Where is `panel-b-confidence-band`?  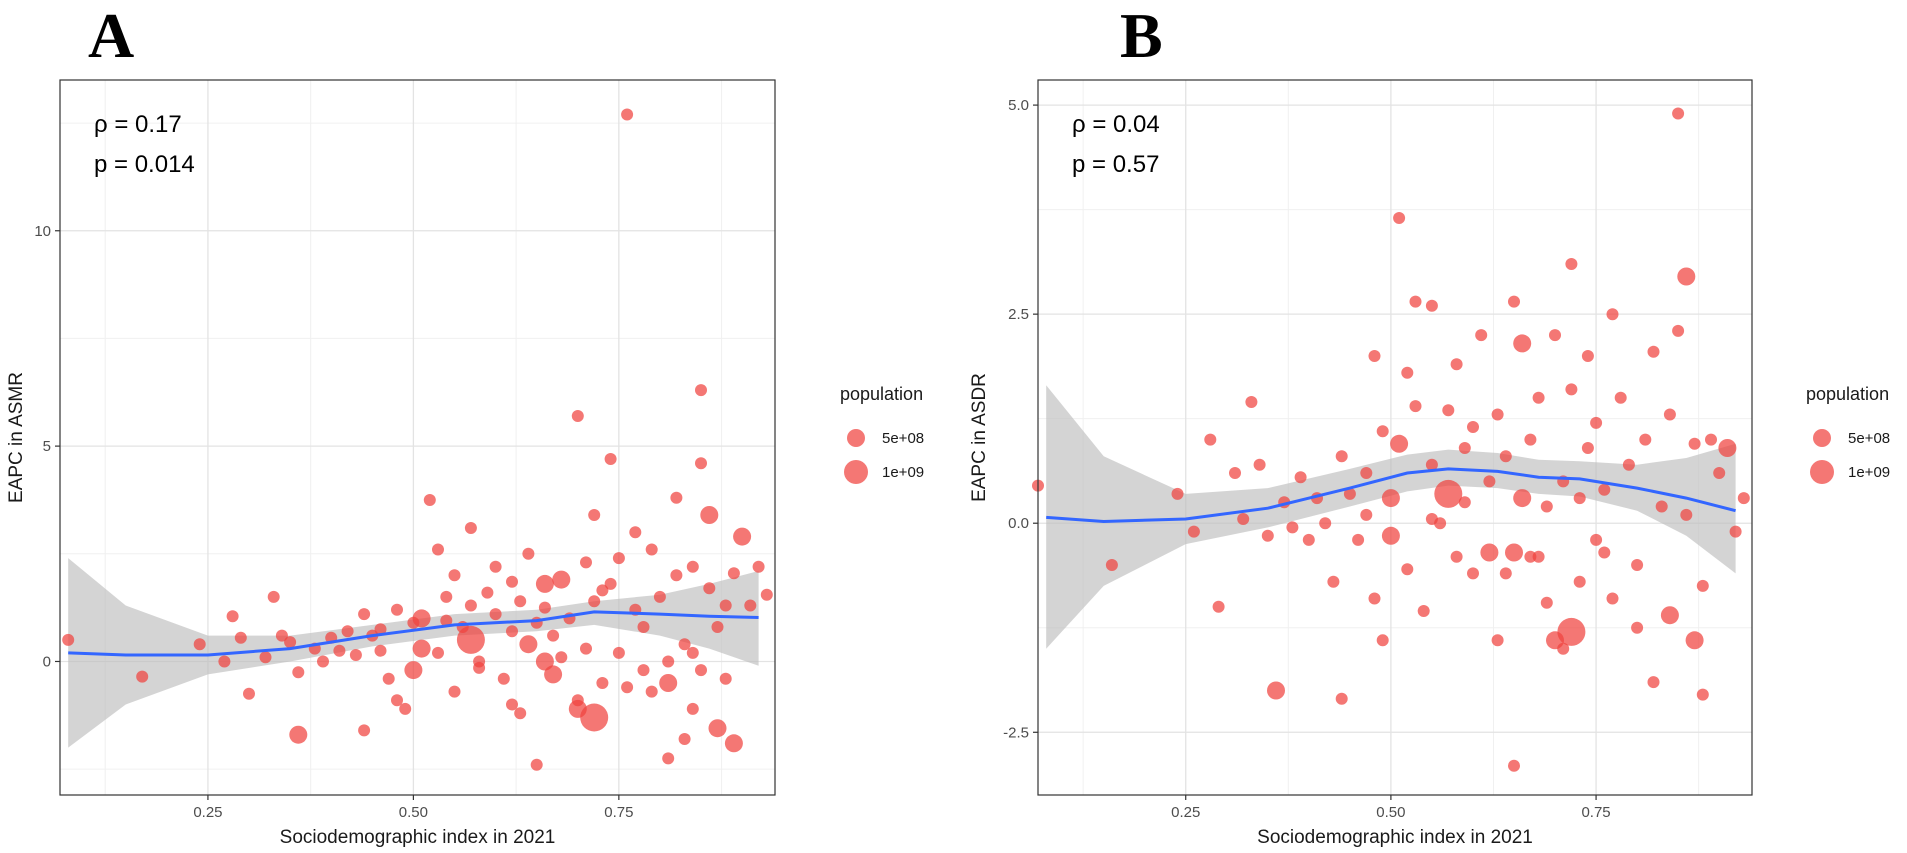 panel-b-confidence-band is located at coordinates (1391, 517).